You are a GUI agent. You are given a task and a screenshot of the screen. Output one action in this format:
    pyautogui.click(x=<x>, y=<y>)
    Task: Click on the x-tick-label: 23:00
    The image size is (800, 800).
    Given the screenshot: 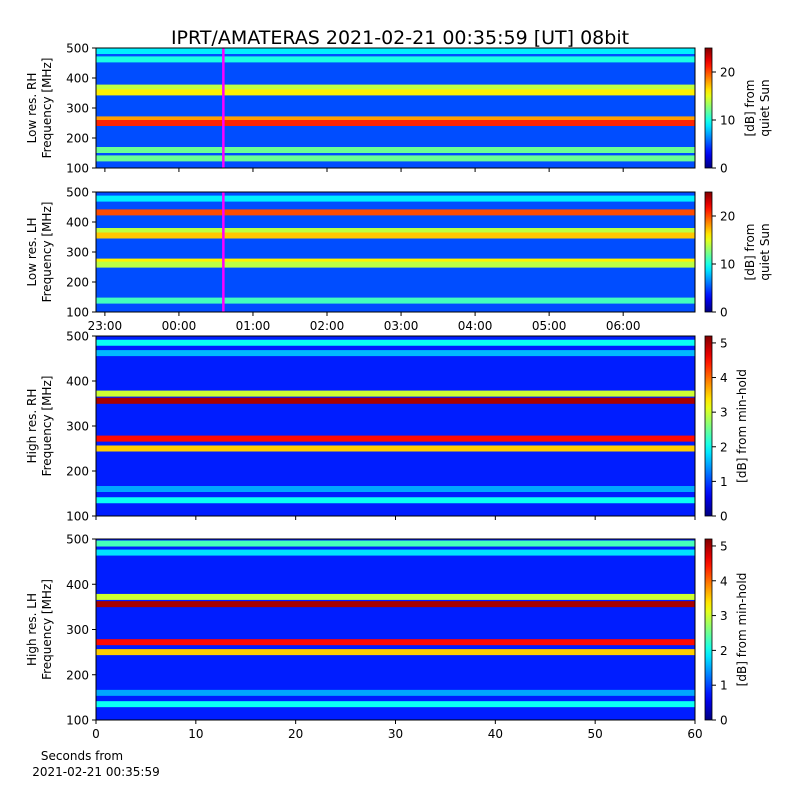 What is the action you would take?
    pyautogui.click(x=105, y=326)
    